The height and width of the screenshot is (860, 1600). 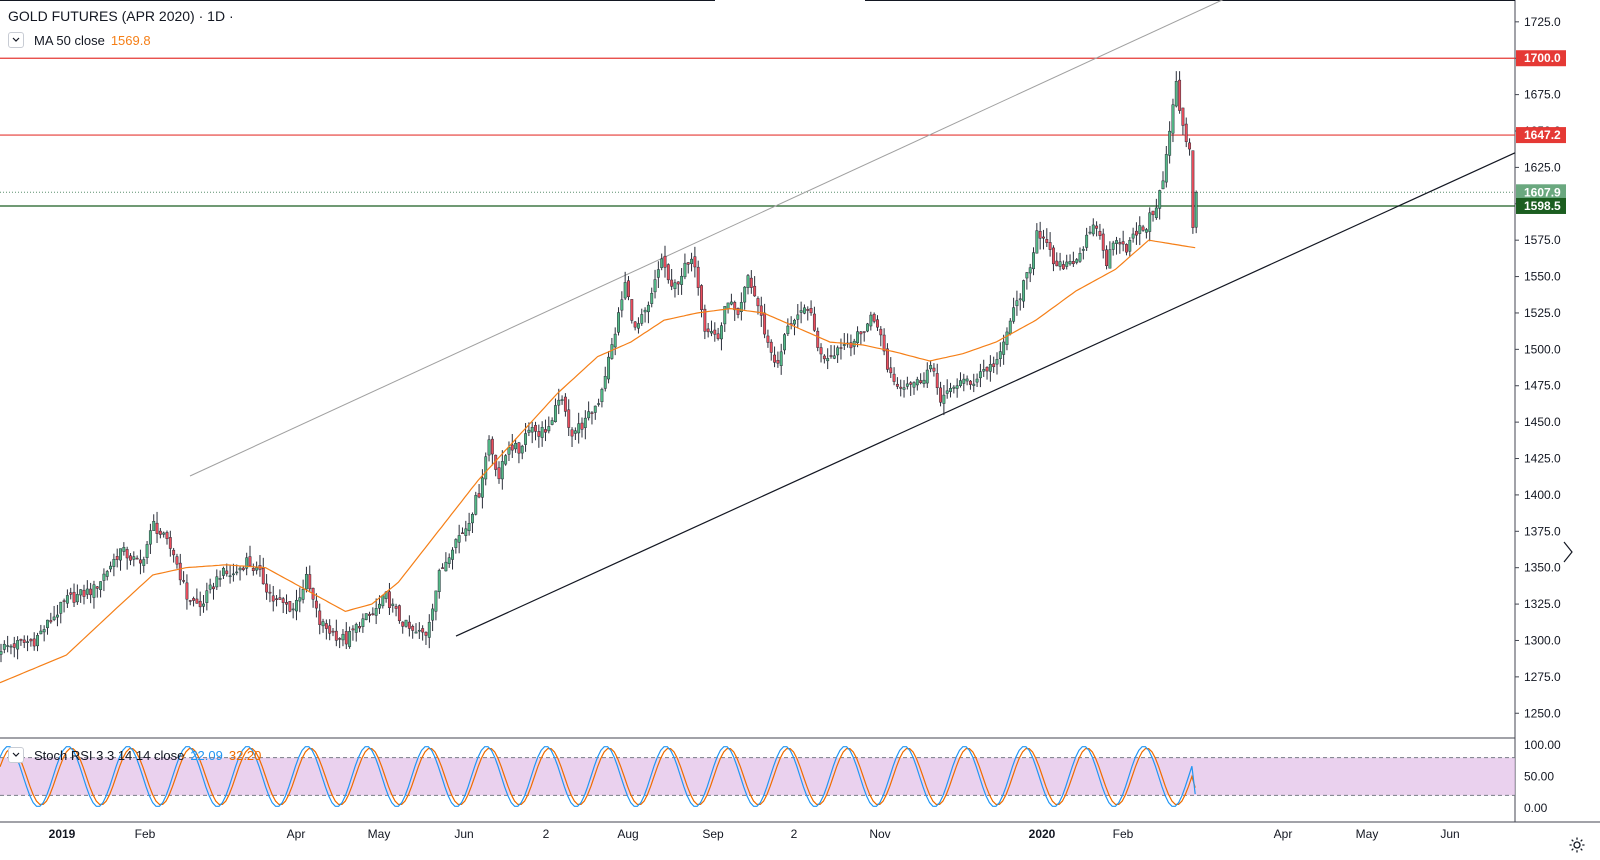 I want to click on time-tick-label: Apr, so click(x=296, y=834).